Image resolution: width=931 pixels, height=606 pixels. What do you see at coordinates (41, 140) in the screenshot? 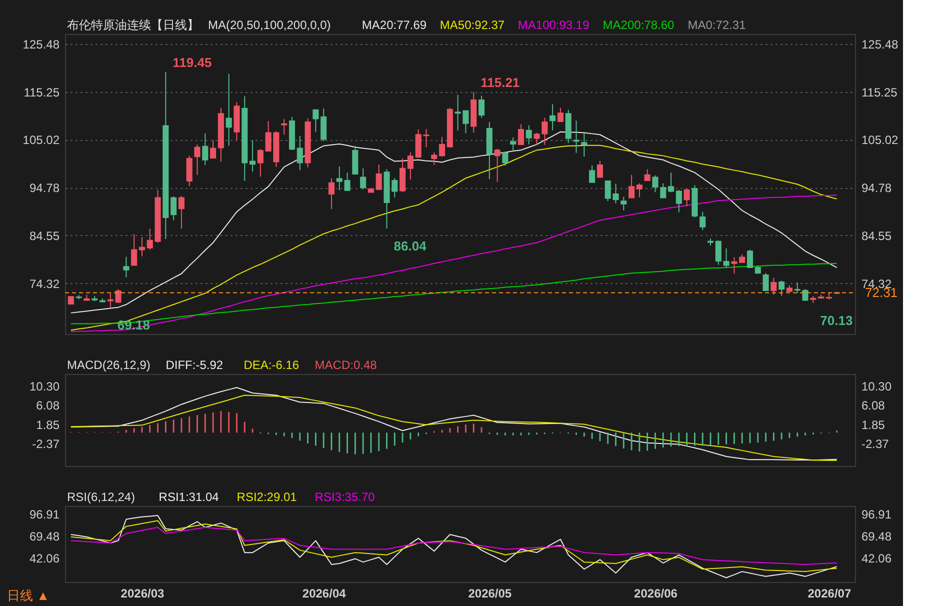
I see `y-tick-label: 105.02` at bounding box center [41, 140].